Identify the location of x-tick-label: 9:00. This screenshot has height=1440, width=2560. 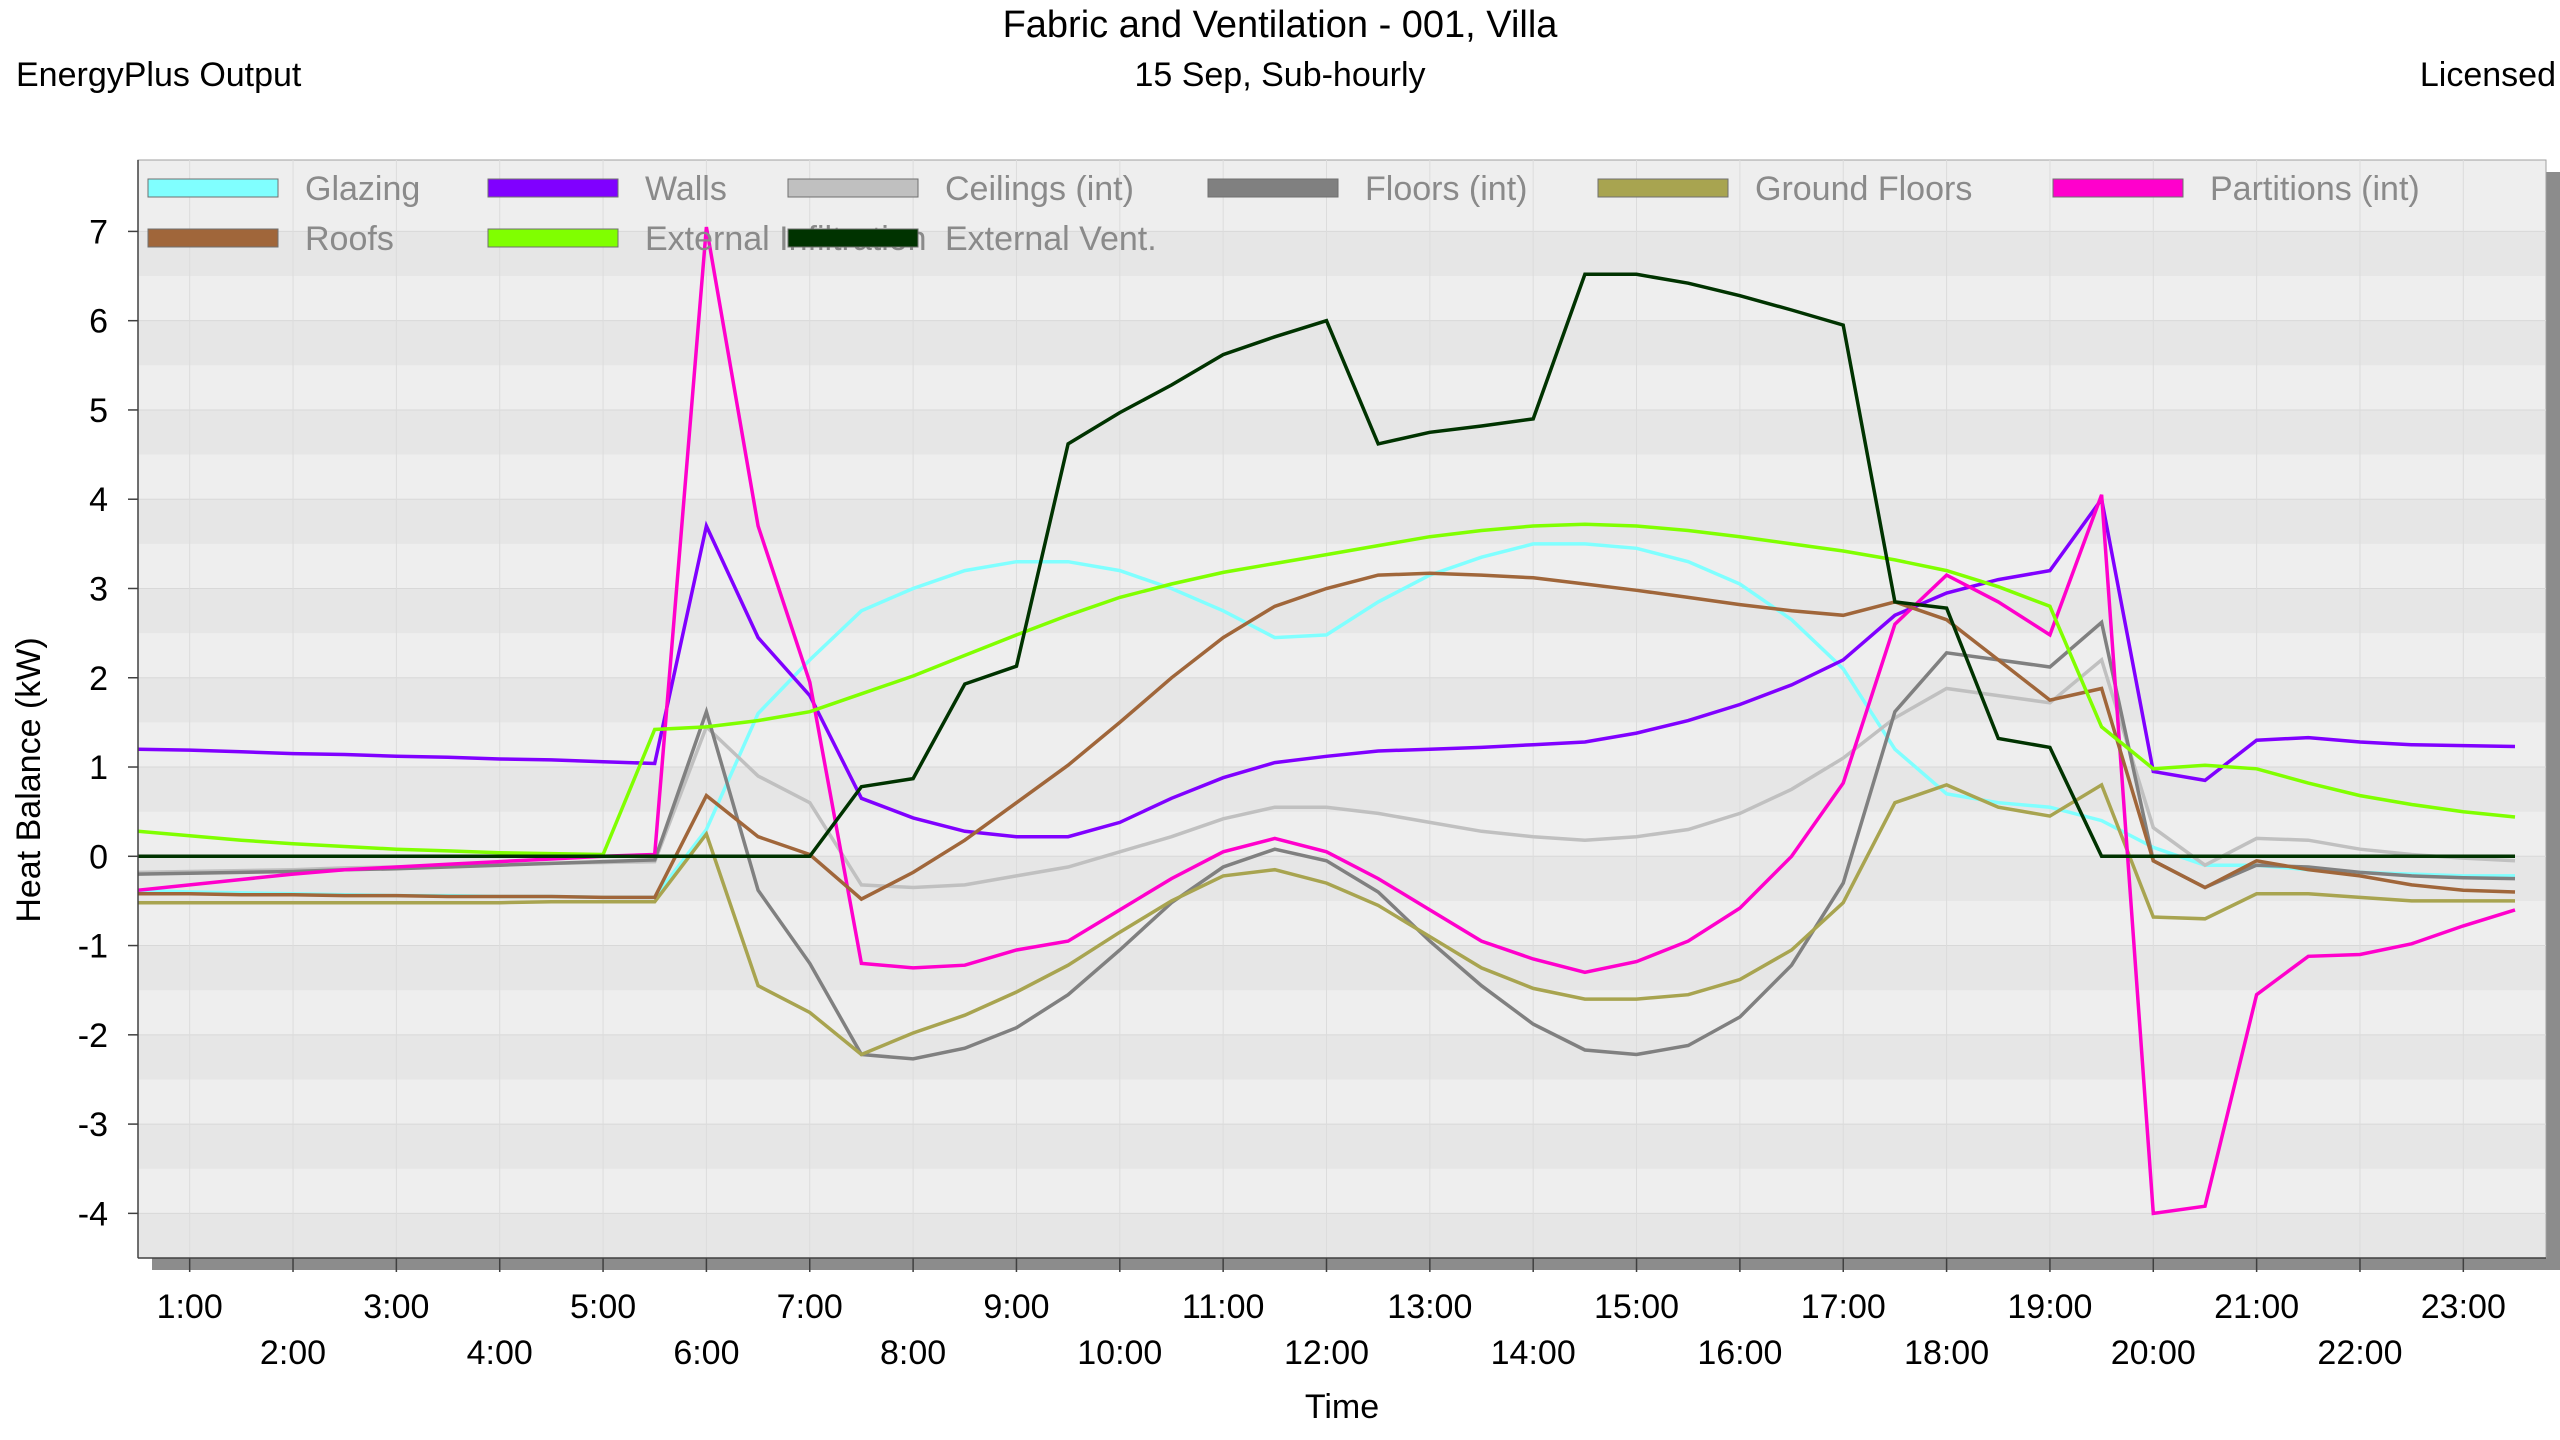
(1016, 1307).